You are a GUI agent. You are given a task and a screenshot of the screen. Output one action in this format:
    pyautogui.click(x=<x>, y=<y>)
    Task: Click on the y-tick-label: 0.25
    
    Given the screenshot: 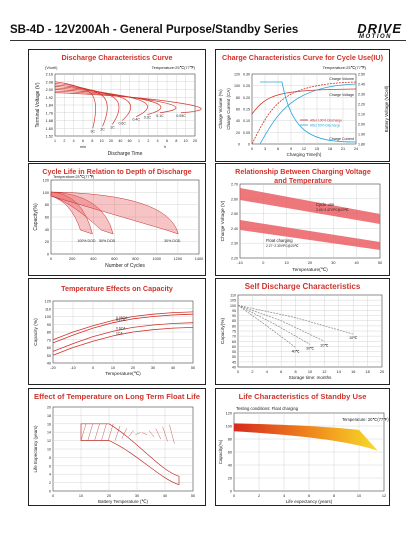 What is the action you would take?
    pyautogui.click(x=246, y=86)
    